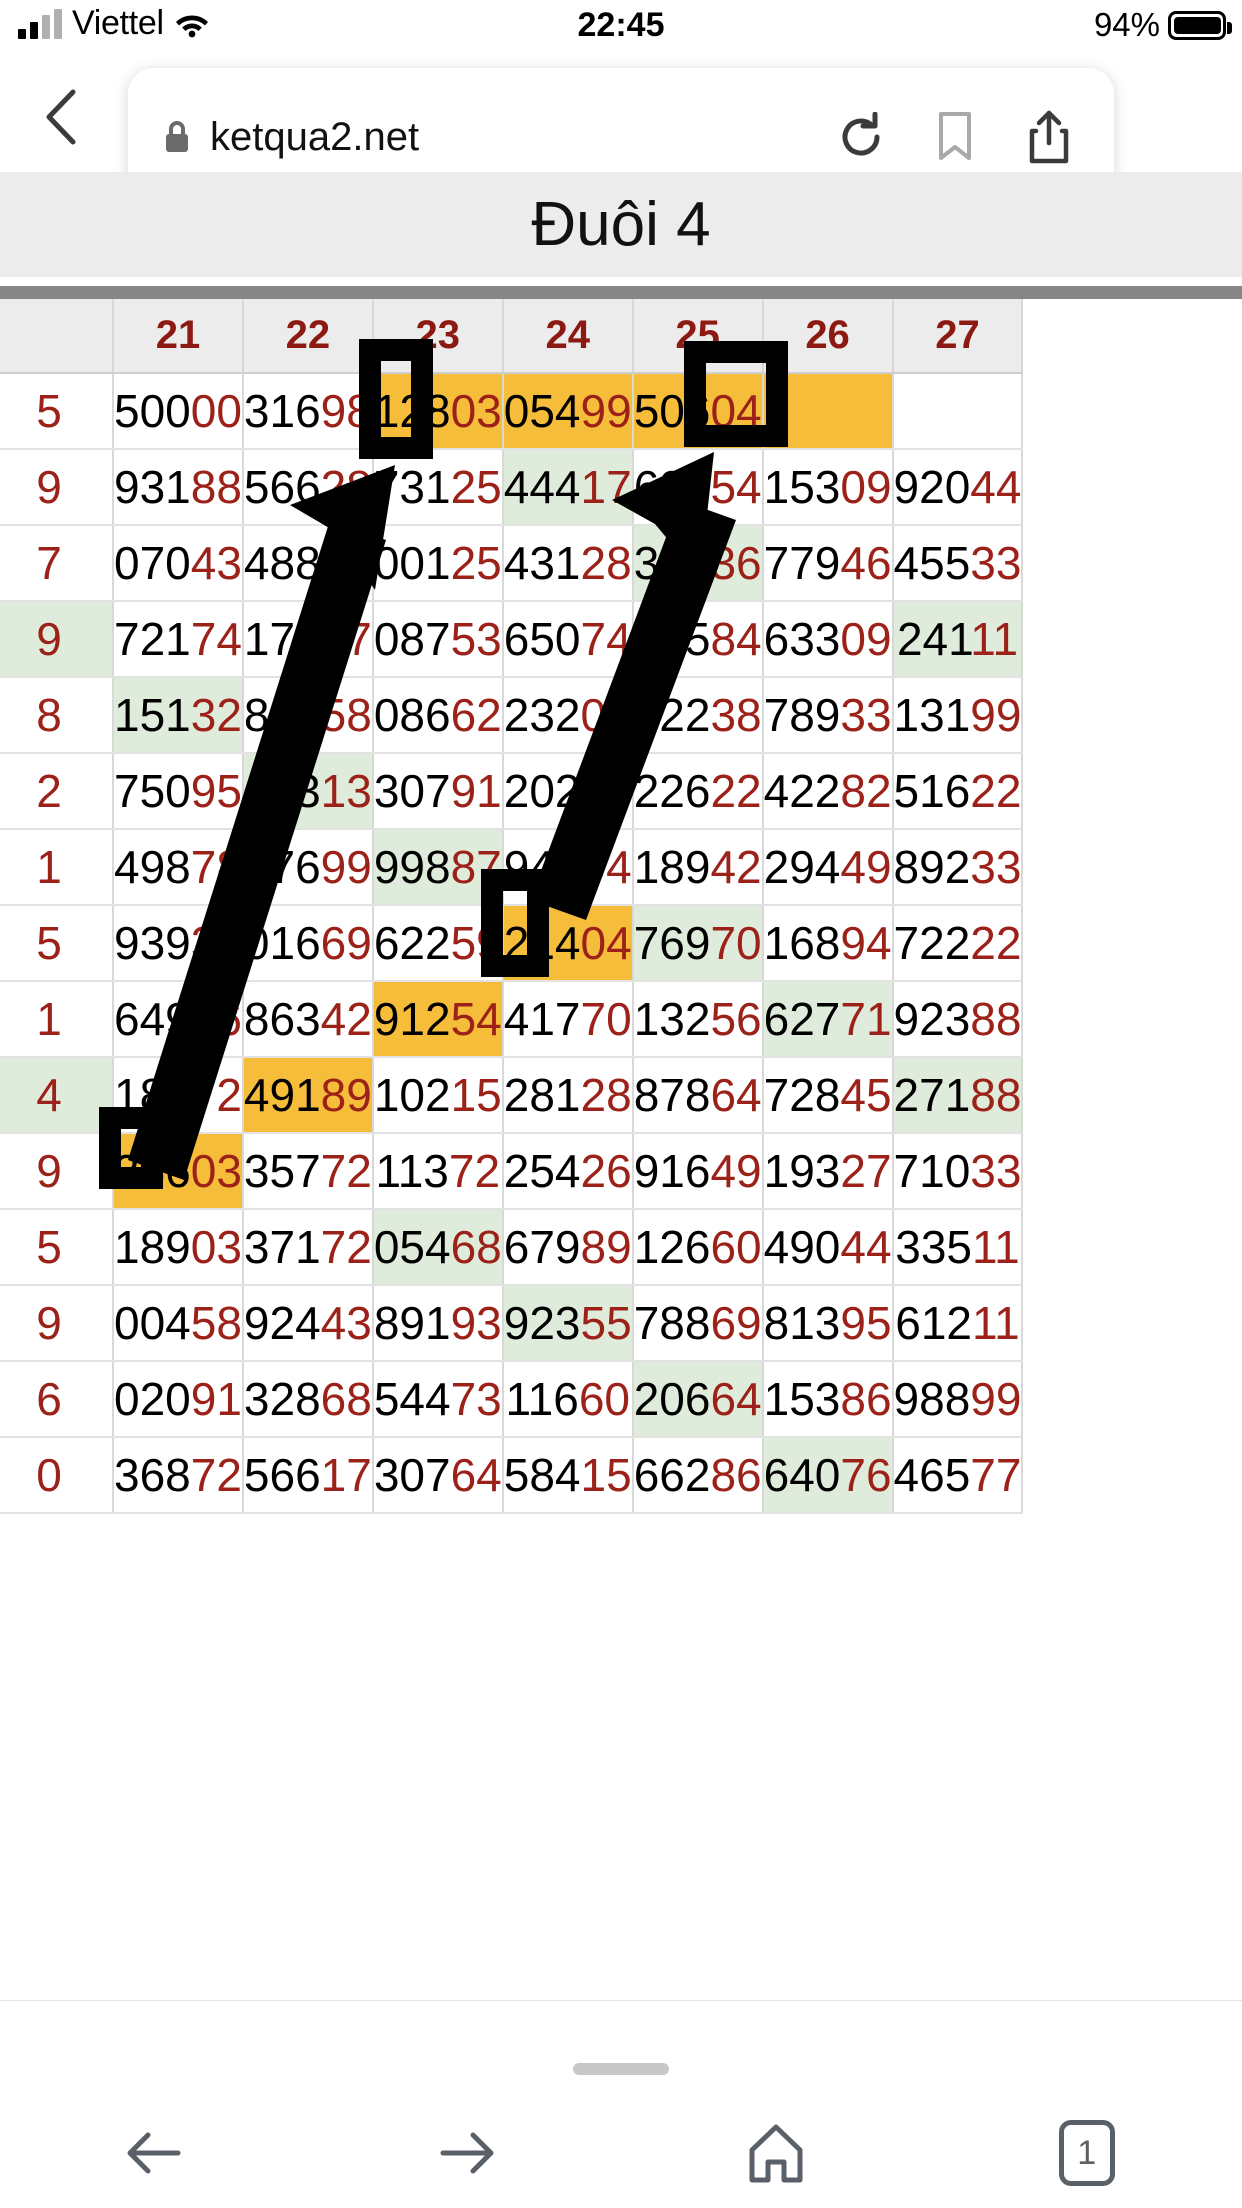  I want to click on lock-icon, so click(177, 137).